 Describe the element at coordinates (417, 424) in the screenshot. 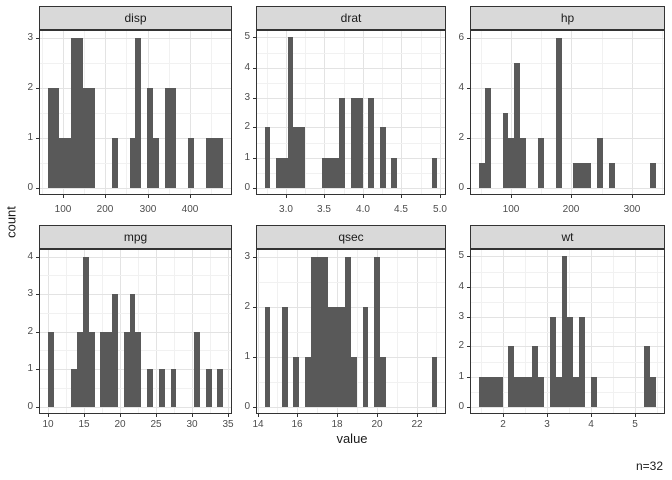

I see `x-tick-label: 22` at that location.